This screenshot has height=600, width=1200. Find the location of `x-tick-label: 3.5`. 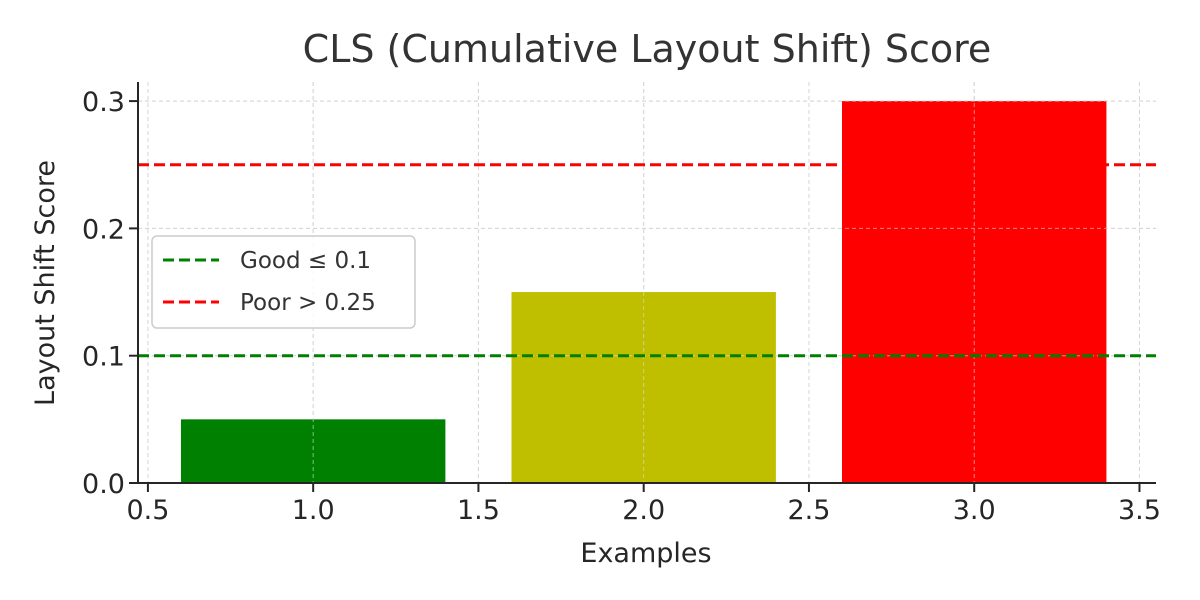

x-tick-label: 3.5 is located at coordinates (1139, 510).